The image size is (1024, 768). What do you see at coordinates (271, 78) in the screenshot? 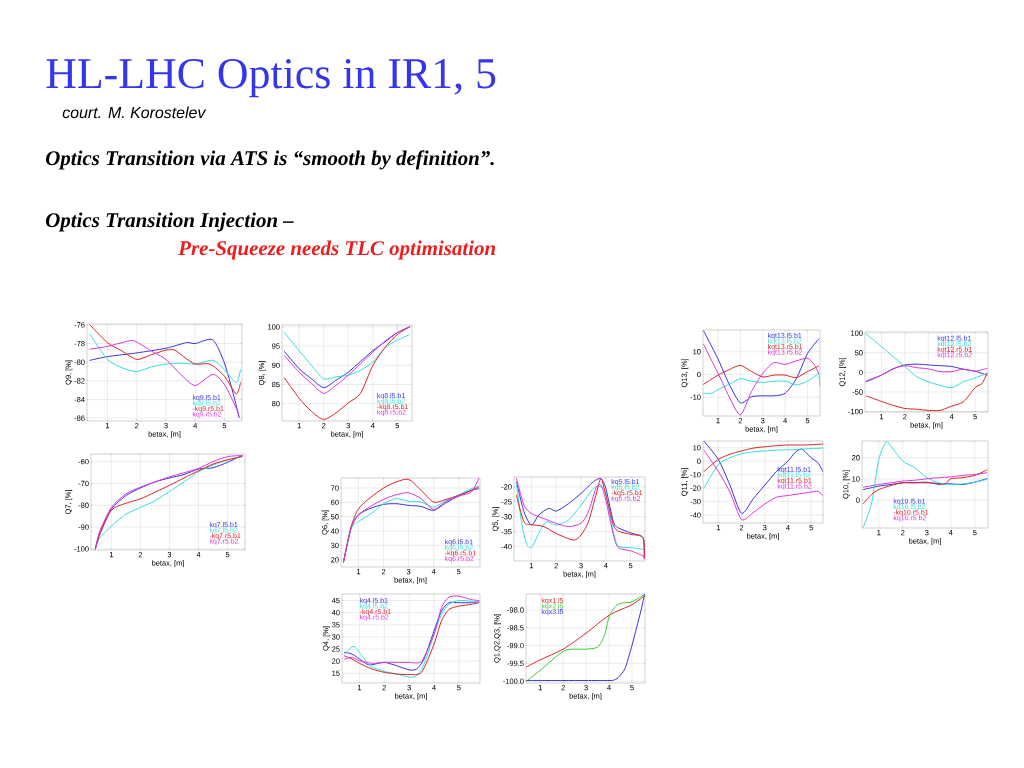
I see `text: HL-LHC Optics in IR1, 5` at bounding box center [271, 78].